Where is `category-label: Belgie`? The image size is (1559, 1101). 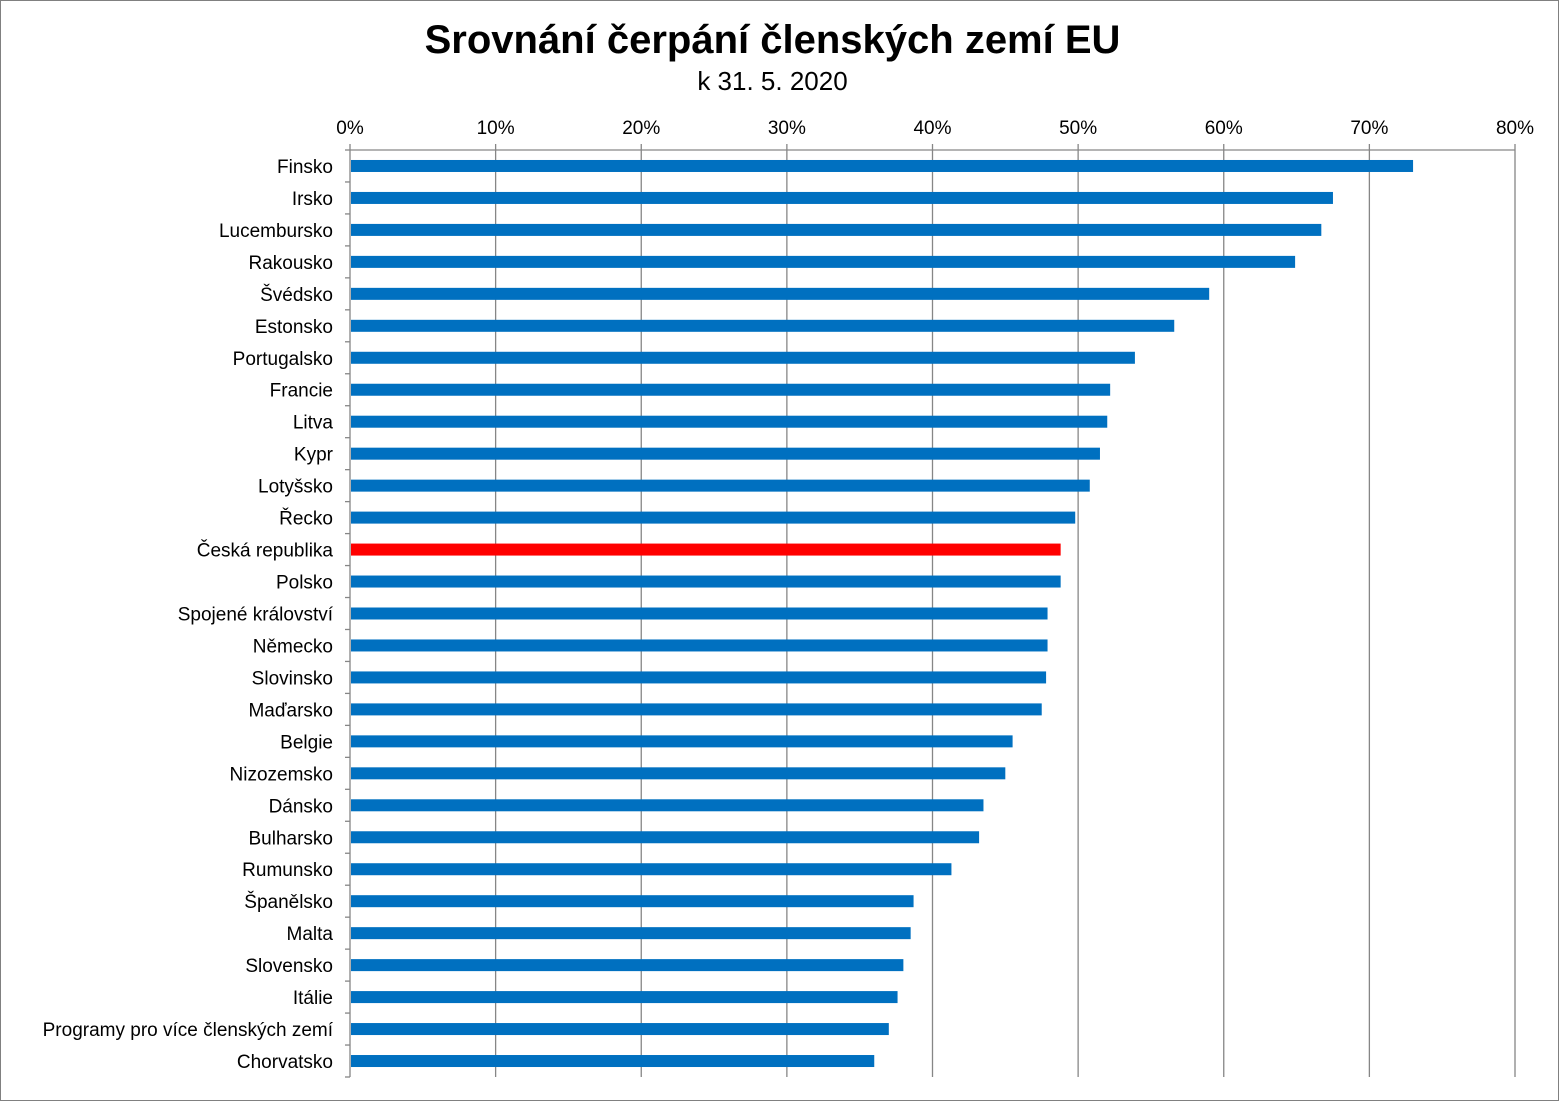
category-label: Belgie is located at coordinates (306, 742).